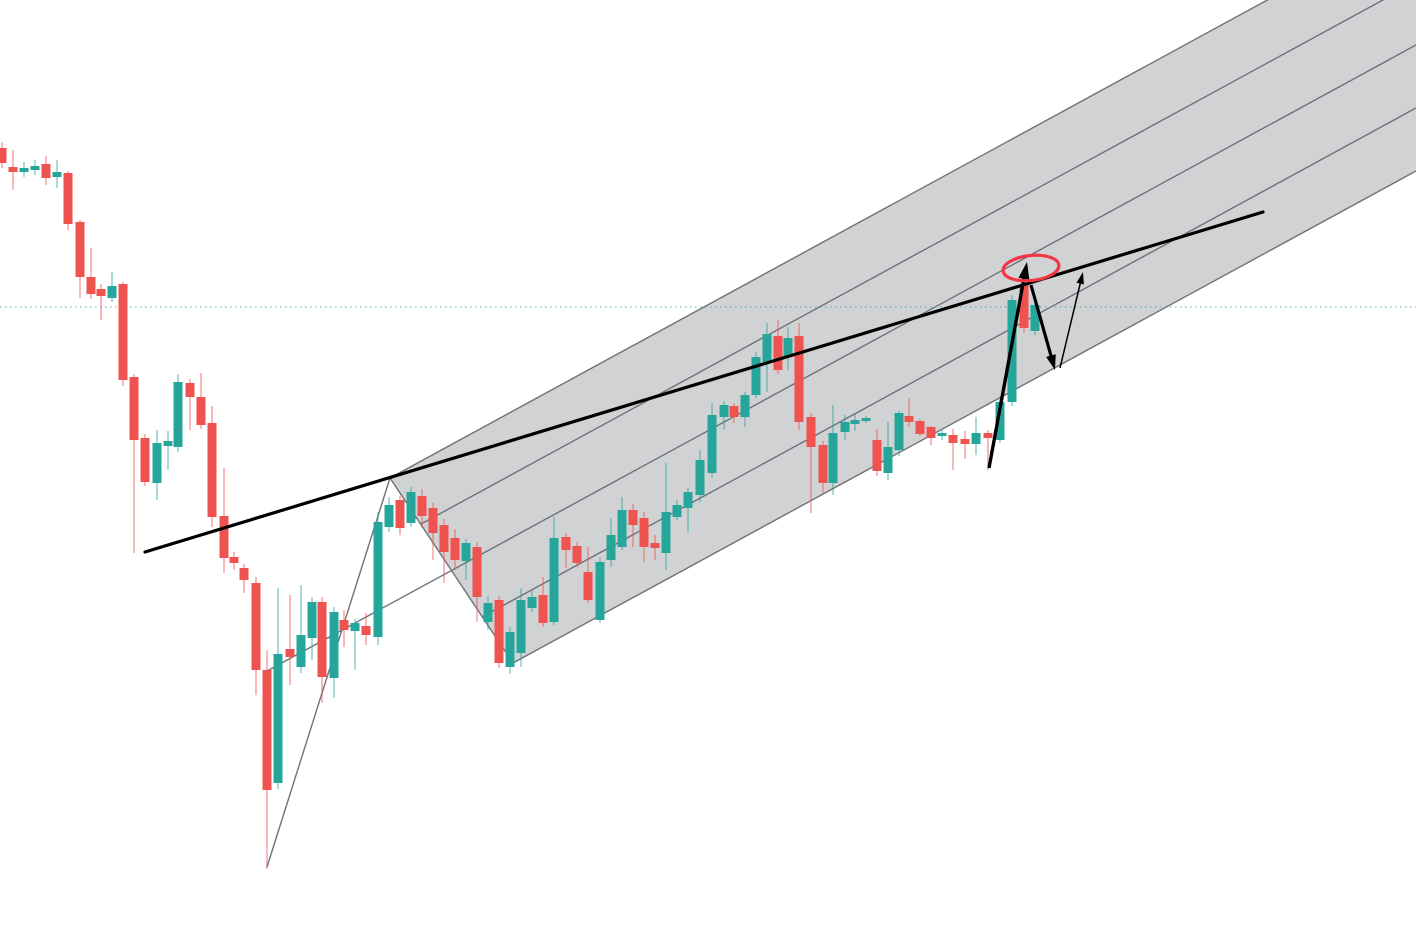  Describe the element at coordinates (1006, 372) in the screenshot. I see `impulse-up-arrow-shaft` at that location.